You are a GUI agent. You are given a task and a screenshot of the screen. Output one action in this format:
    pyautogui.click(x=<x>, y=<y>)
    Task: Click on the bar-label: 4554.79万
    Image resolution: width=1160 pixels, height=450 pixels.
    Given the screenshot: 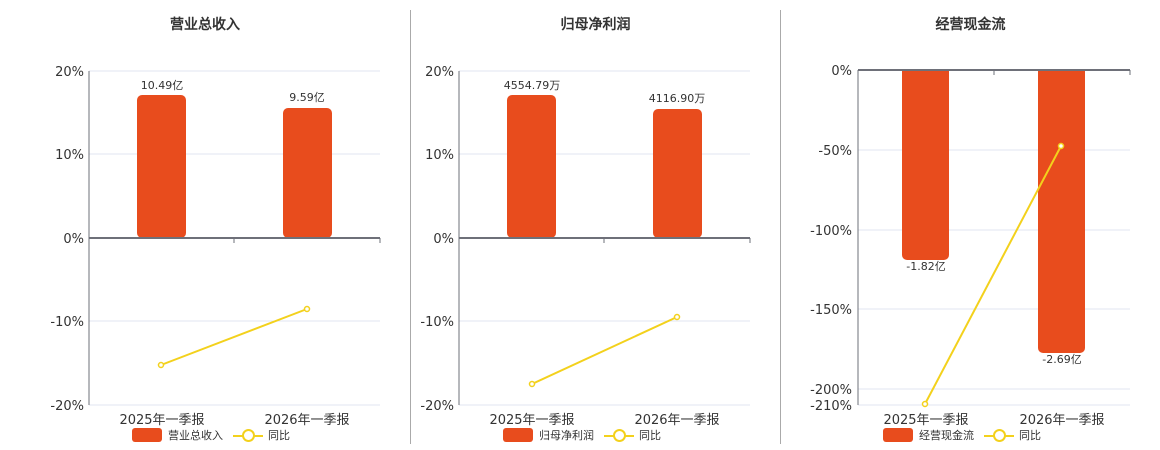 What is the action you would take?
    pyautogui.click(x=532, y=85)
    